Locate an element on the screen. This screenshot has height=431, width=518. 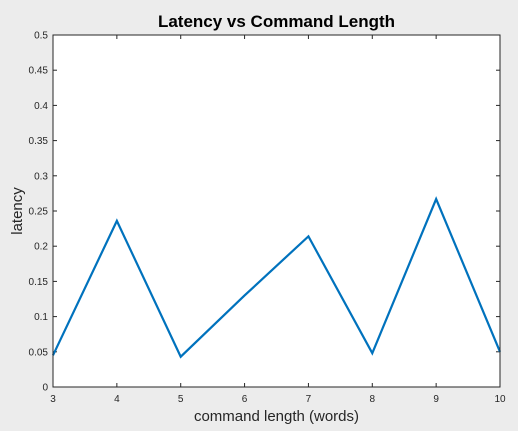
y-tick-label: 0.2 is located at coordinates (41, 247).